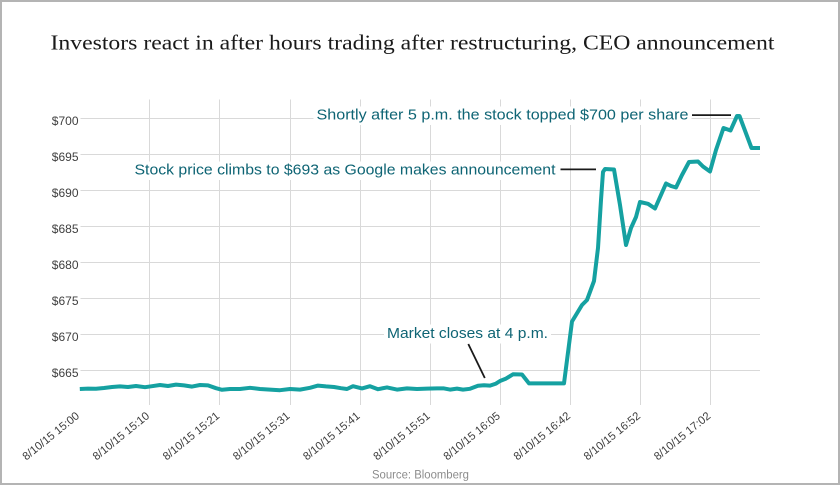 The height and width of the screenshot is (485, 840). What do you see at coordinates (467, 333) in the screenshot?
I see `svg-text: Market closes at 4 p.m.` at bounding box center [467, 333].